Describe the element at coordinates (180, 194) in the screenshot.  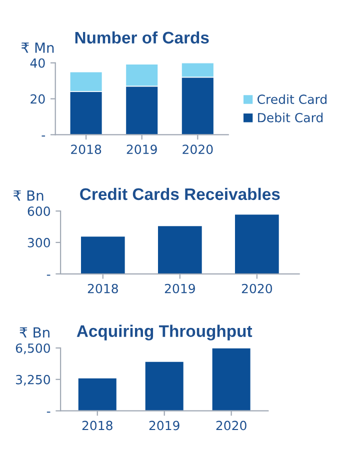
I see `chart-title: Credit Cards Receivables` at that location.